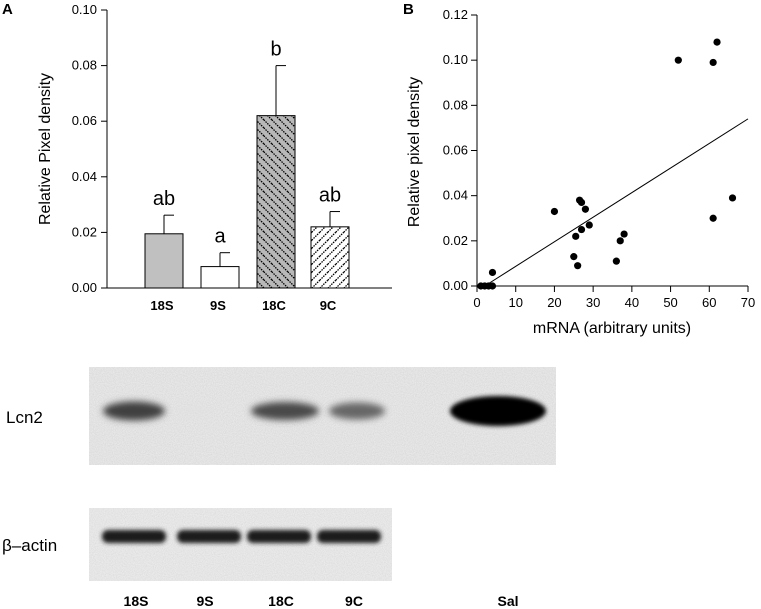 This screenshot has height=609, width=761. What do you see at coordinates (29, 545) in the screenshot?
I see `blot-label-beta-actin: β–actin` at bounding box center [29, 545].